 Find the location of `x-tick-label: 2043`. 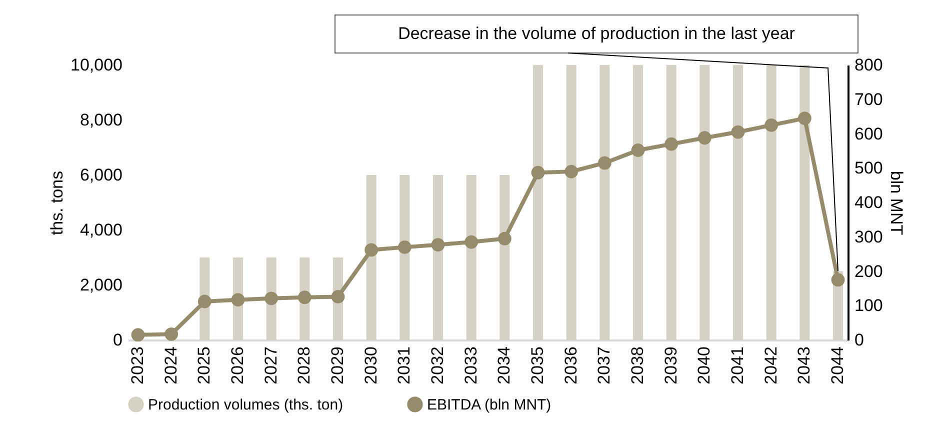

x-tick-label: 2043 is located at coordinates (804, 365).